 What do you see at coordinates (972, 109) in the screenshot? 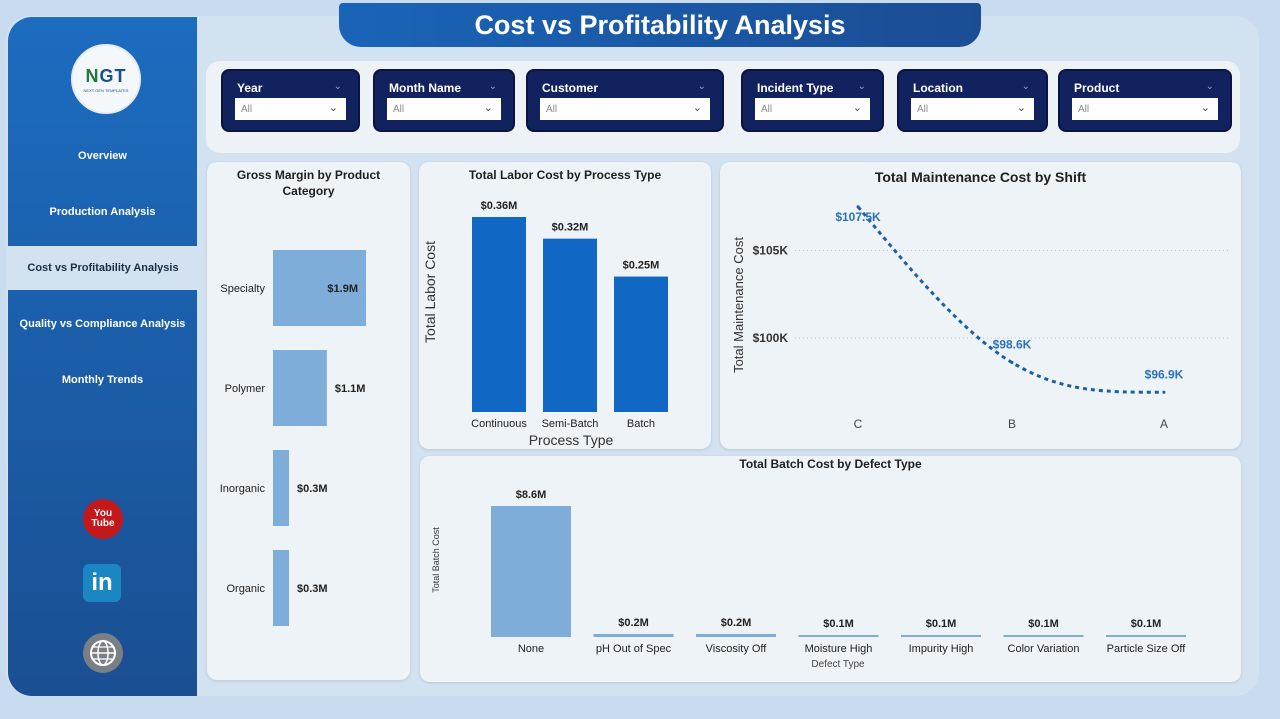
I see `slicer-location-dropdown: All ⌄` at bounding box center [972, 109].